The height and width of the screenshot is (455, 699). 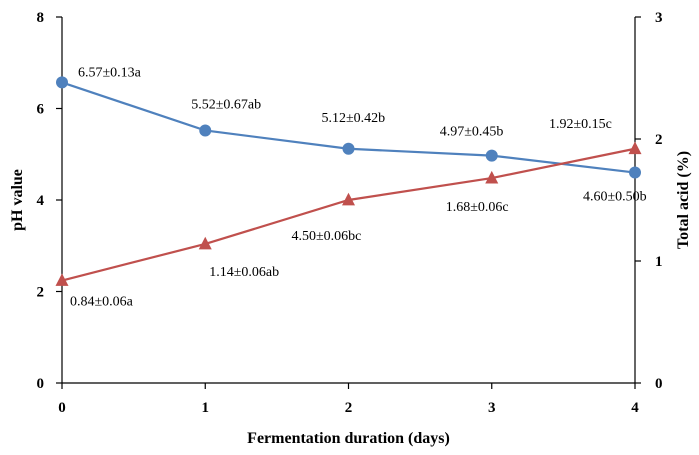 I want to click on total-acid-data-label: 4.50±0.06bc, so click(x=327, y=236).